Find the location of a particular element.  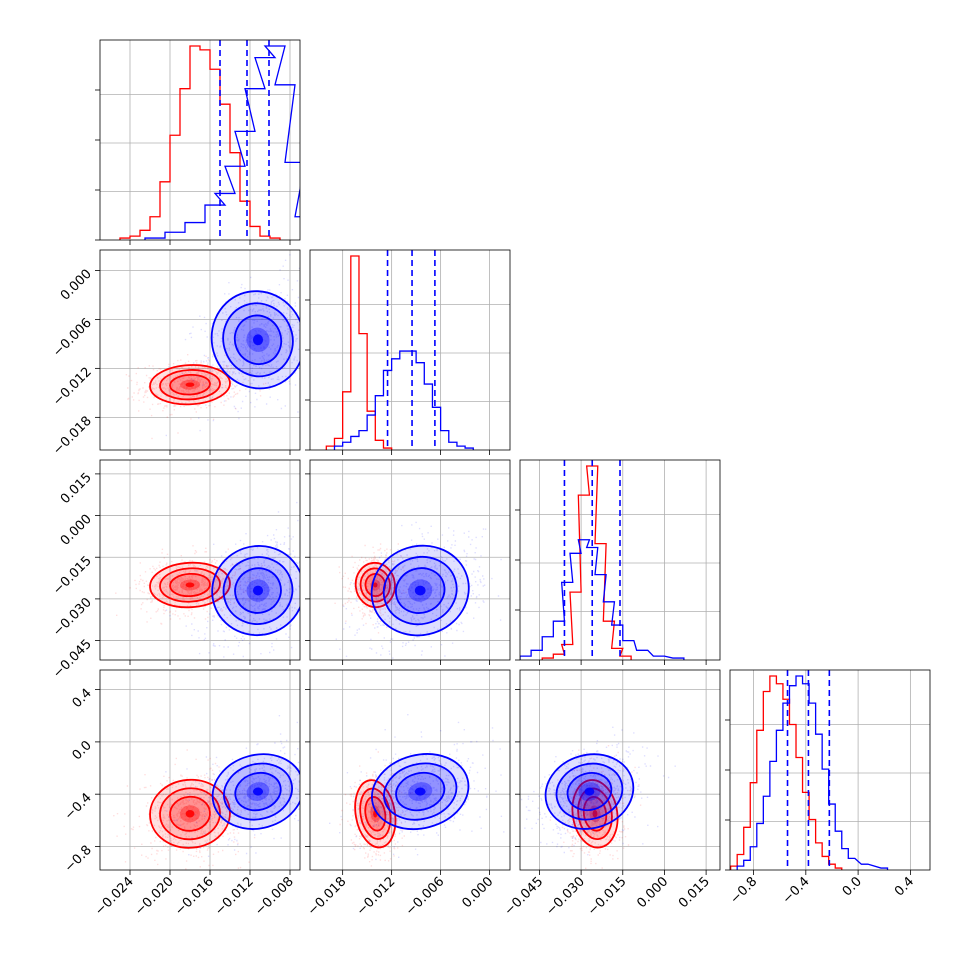

marginal-panel-3: −0.8 −0.4 0.0 0.4 is located at coordinates (828, 788).